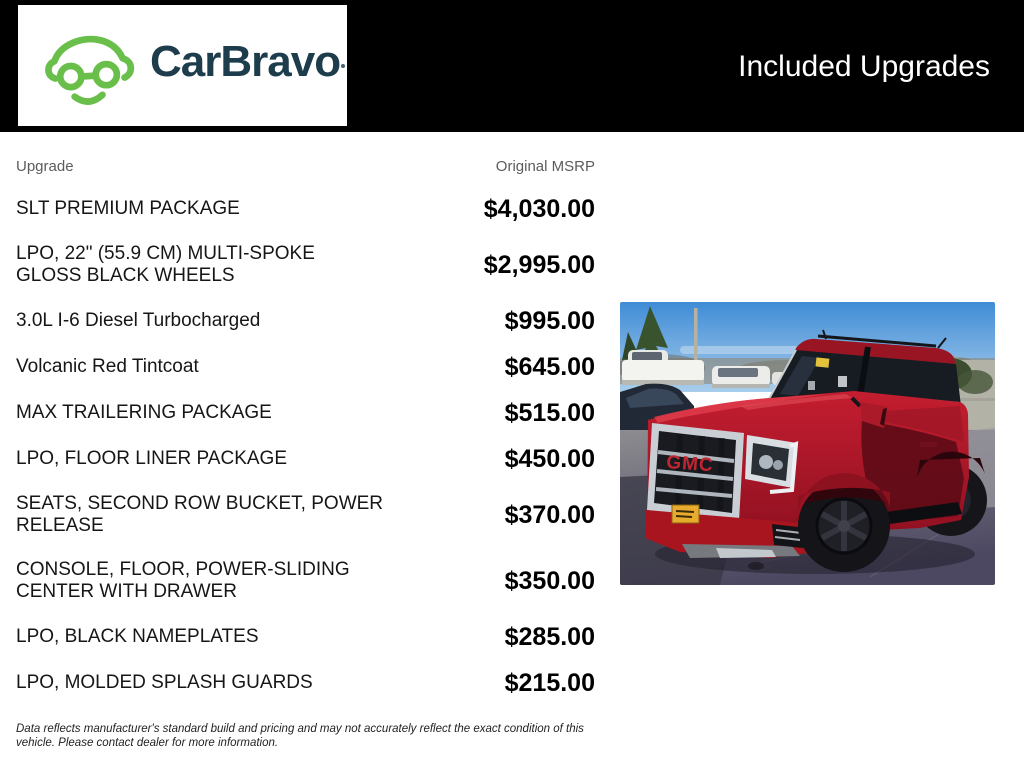 Image resolution: width=1024 pixels, height=768 pixels. What do you see at coordinates (549, 637) in the screenshot?
I see `upgrade-price: $285.00` at bounding box center [549, 637].